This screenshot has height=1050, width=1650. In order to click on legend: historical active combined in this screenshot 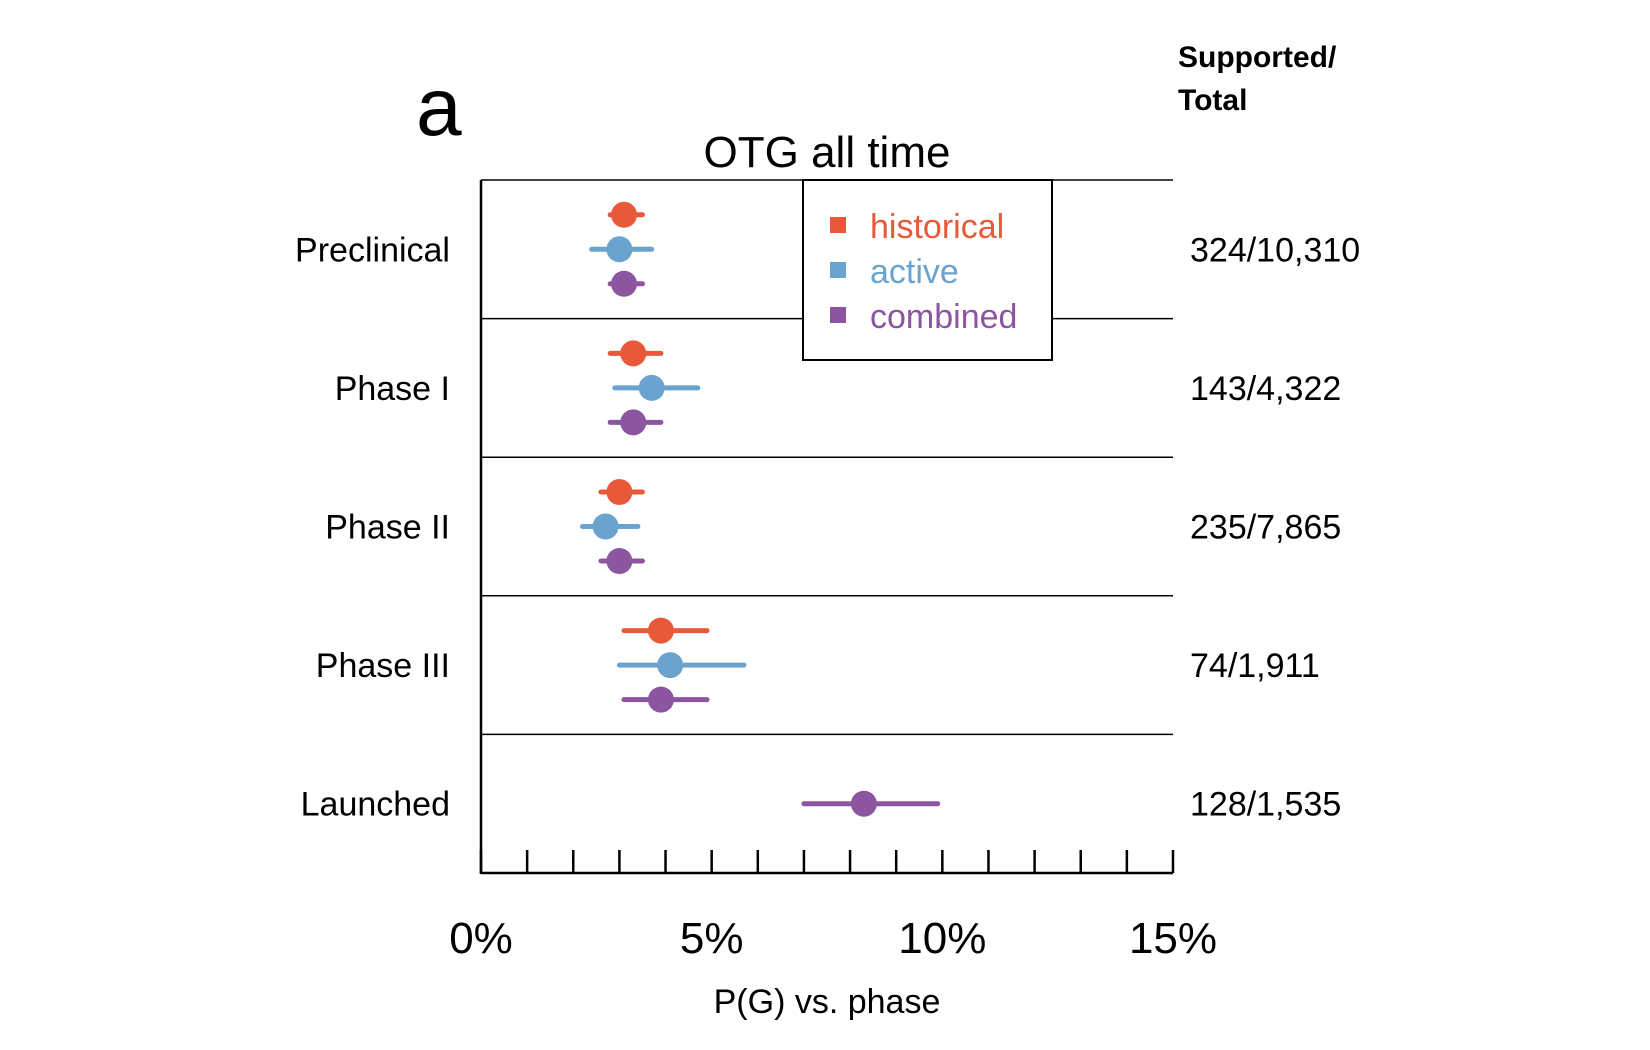, I will do `click(927, 270)`.